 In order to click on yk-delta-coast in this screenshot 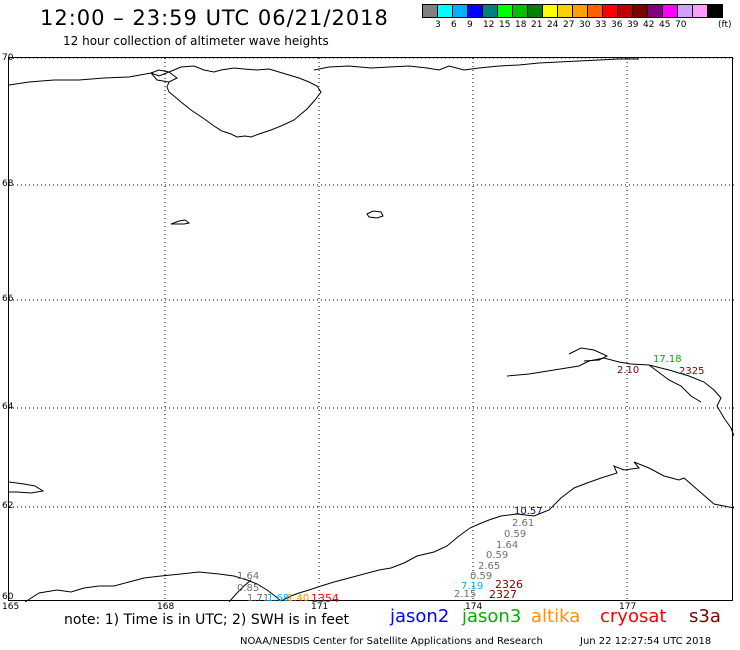, I will do `click(153, 587)`.